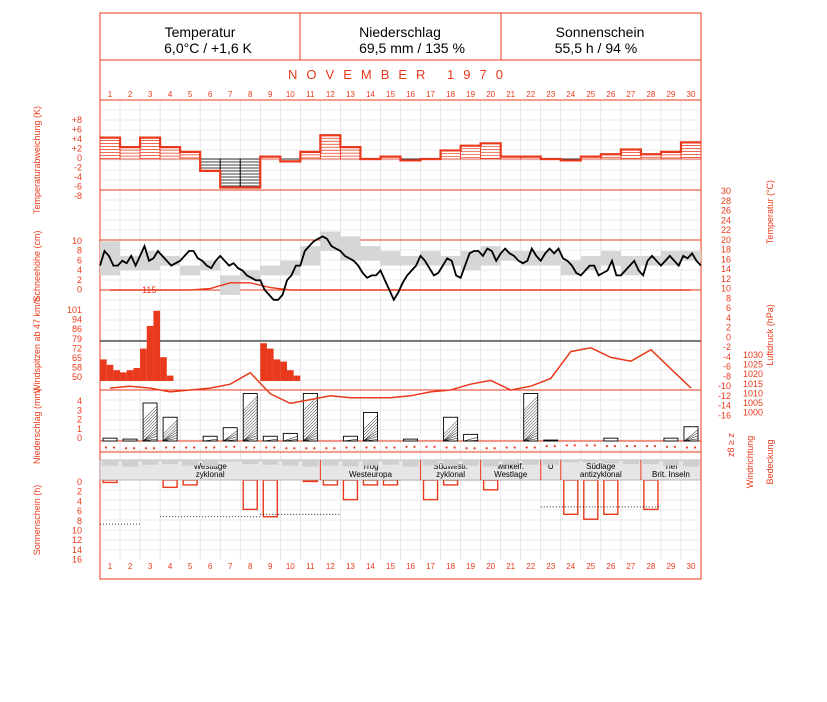 This screenshot has height=702, width=827. I want to click on tick-temperature: -14, so click(724, 406).